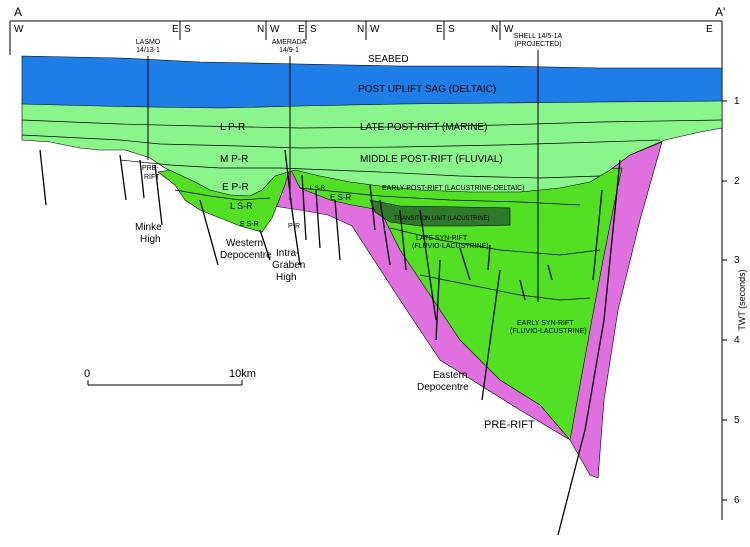  I want to click on twt-tick-3: 3, so click(737, 260).